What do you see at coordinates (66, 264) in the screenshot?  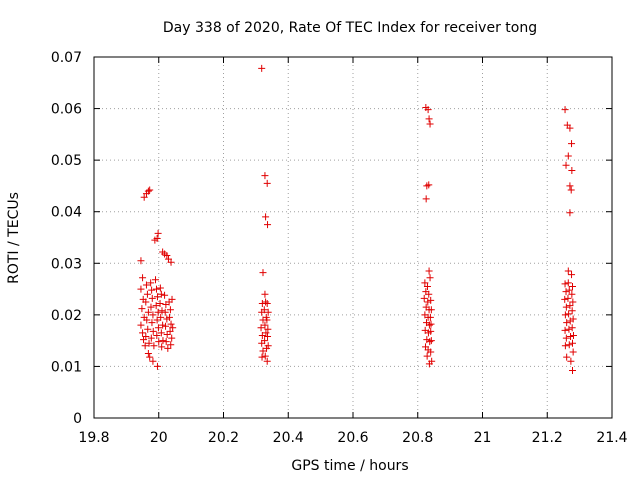 I see `y-tick-label: 0.03` at bounding box center [66, 264].